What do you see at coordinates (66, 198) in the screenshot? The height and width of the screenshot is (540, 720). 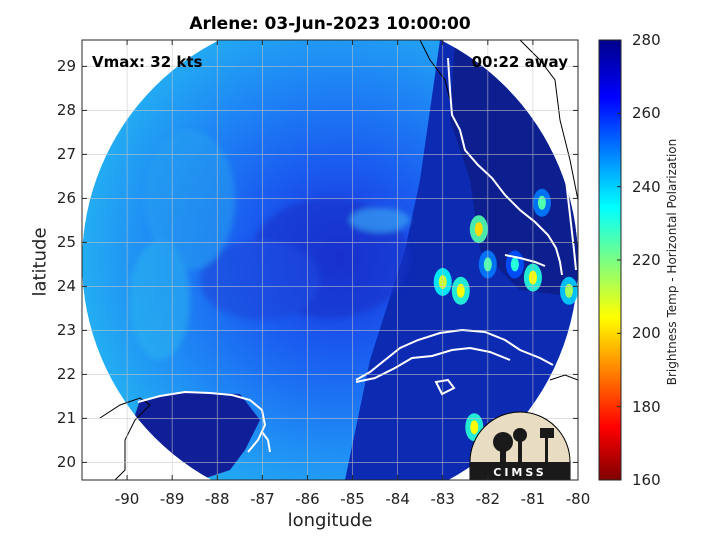 I see `y-tick-label: 26` at bounding box center [66, 198].